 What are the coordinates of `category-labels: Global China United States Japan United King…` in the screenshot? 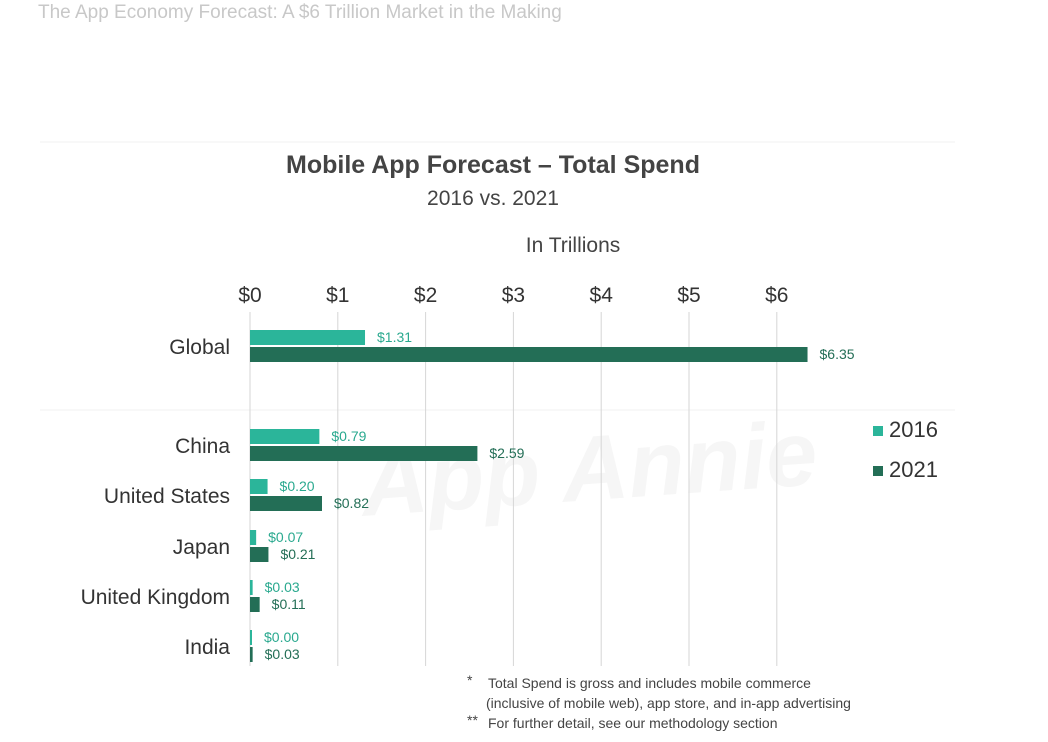 It's located at (156, 497).